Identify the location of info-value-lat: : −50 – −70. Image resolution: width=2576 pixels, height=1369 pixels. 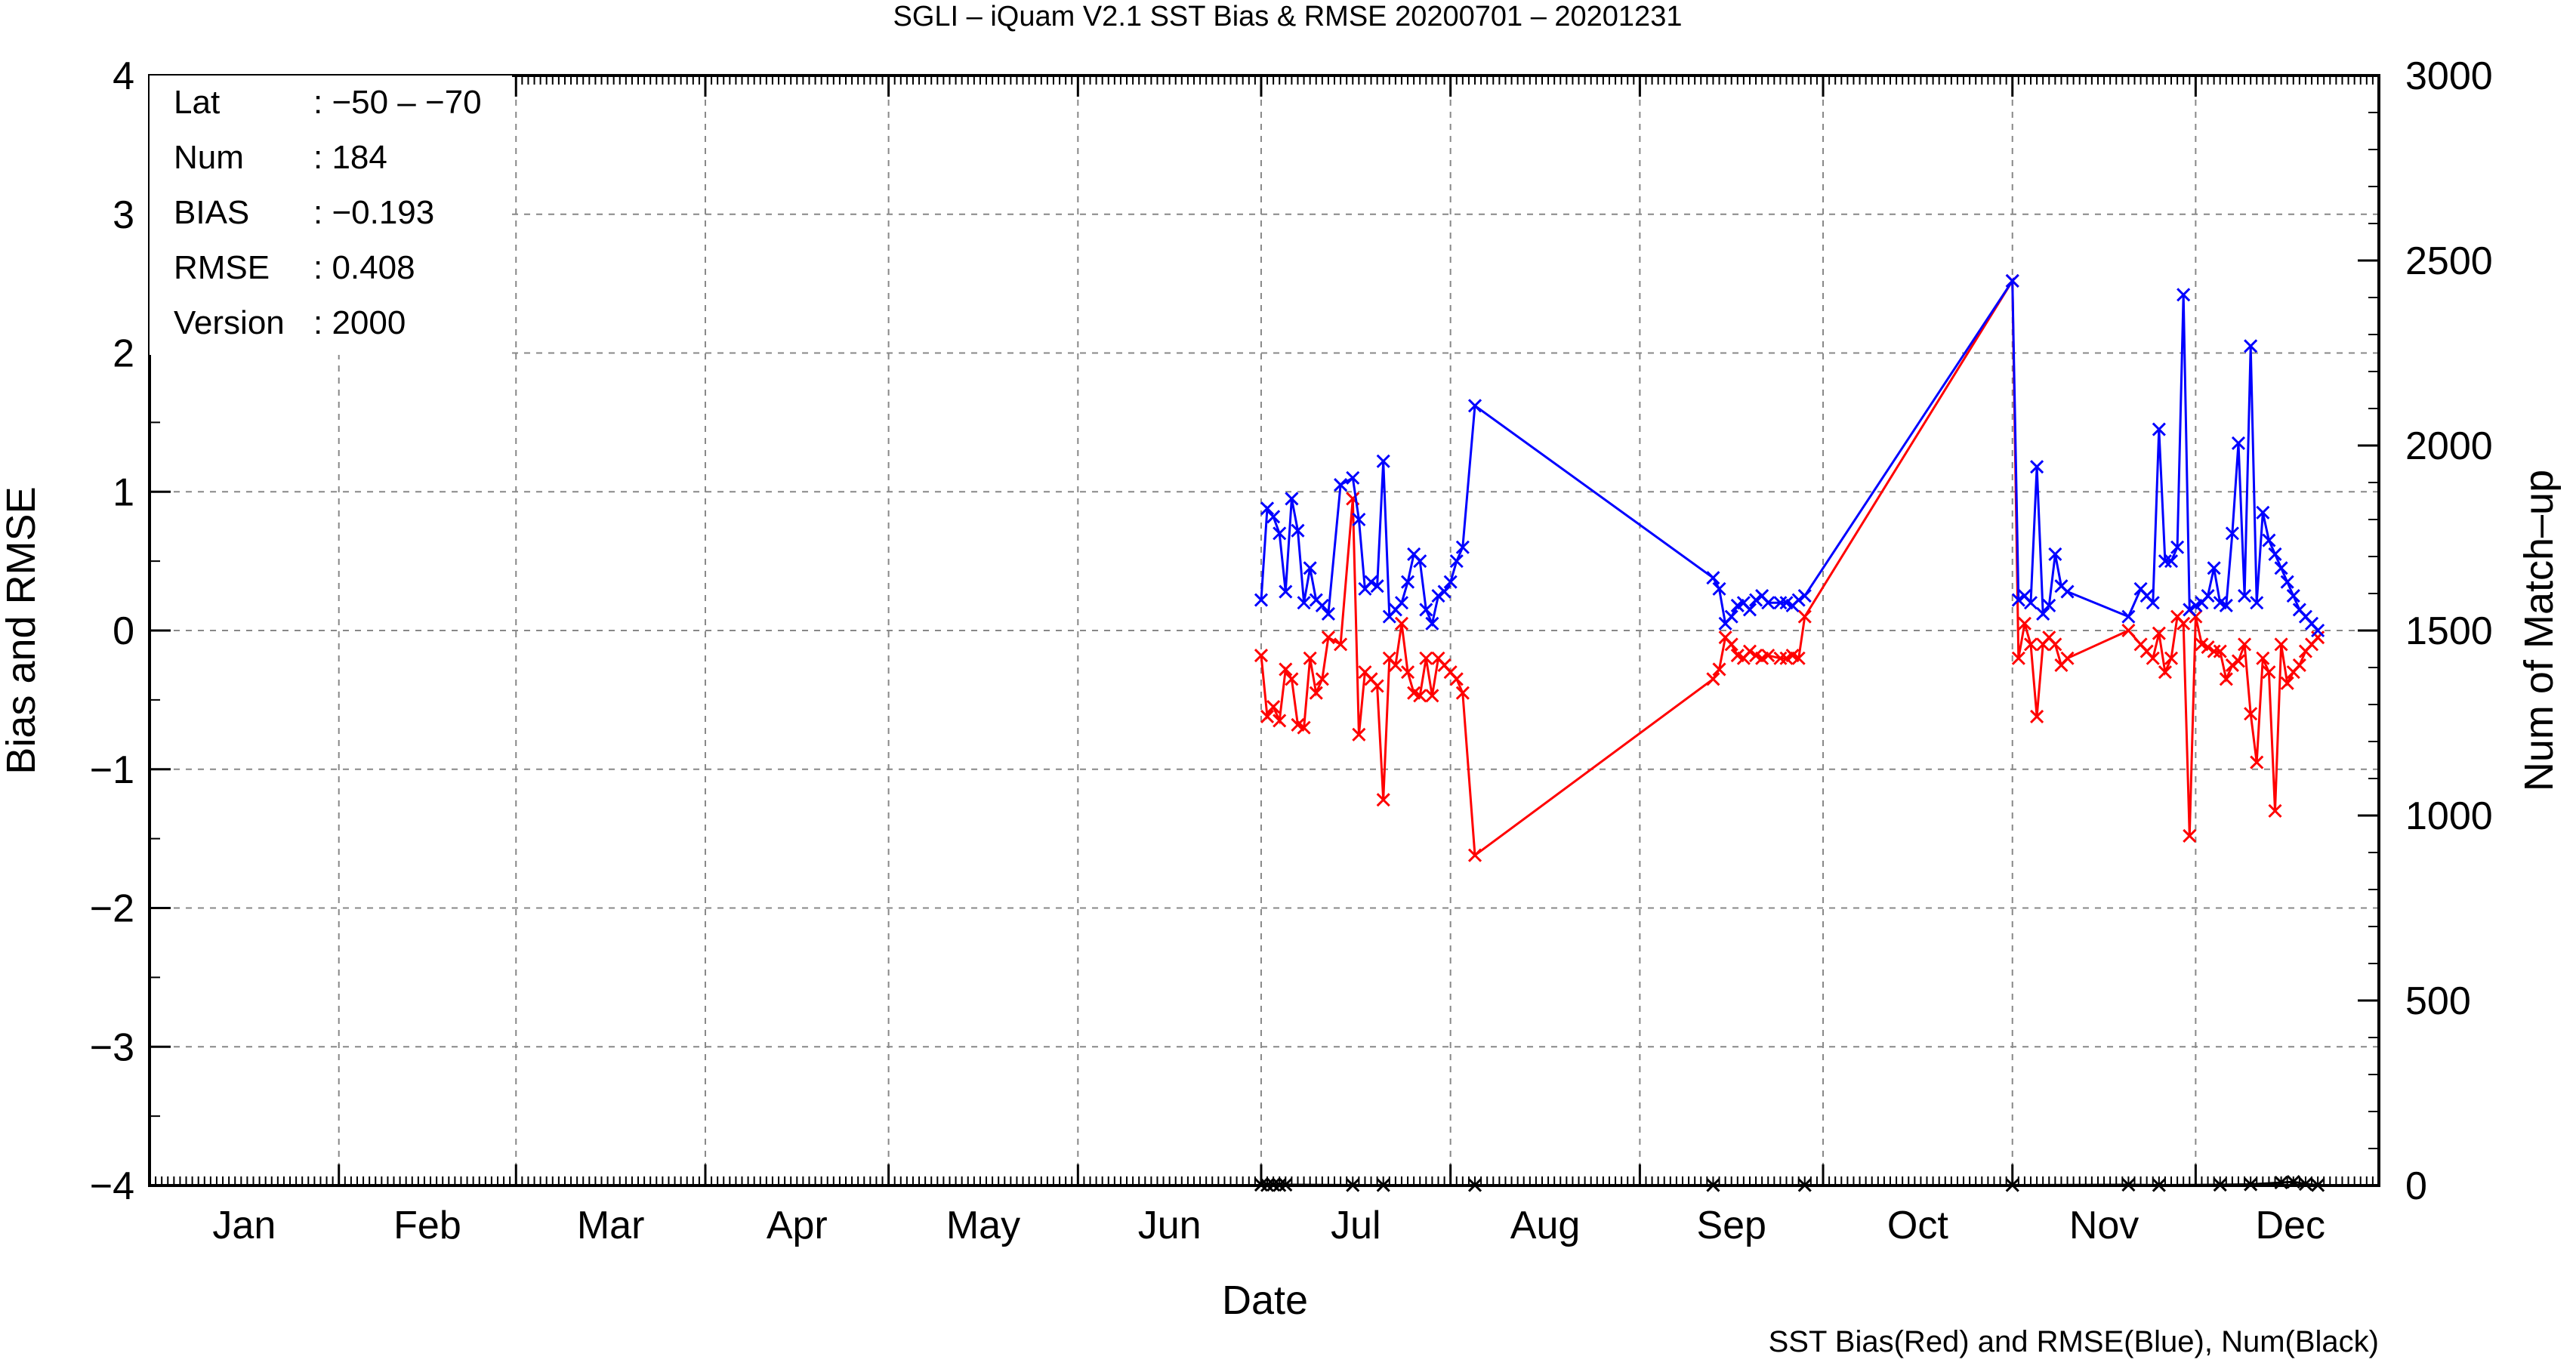
(397, 102).